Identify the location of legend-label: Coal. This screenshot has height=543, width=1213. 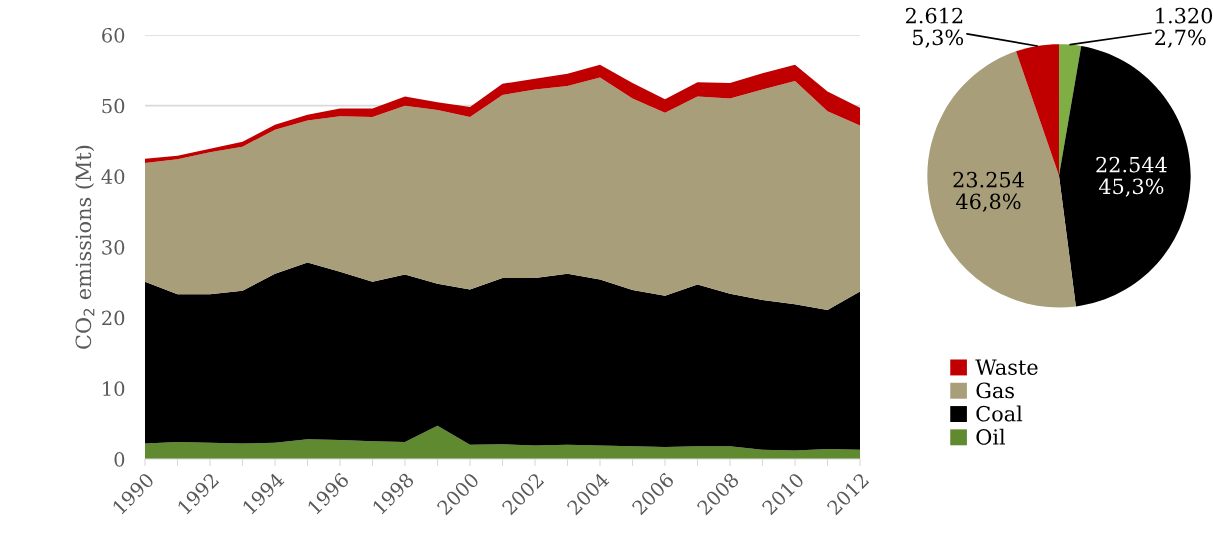
(999, 413).